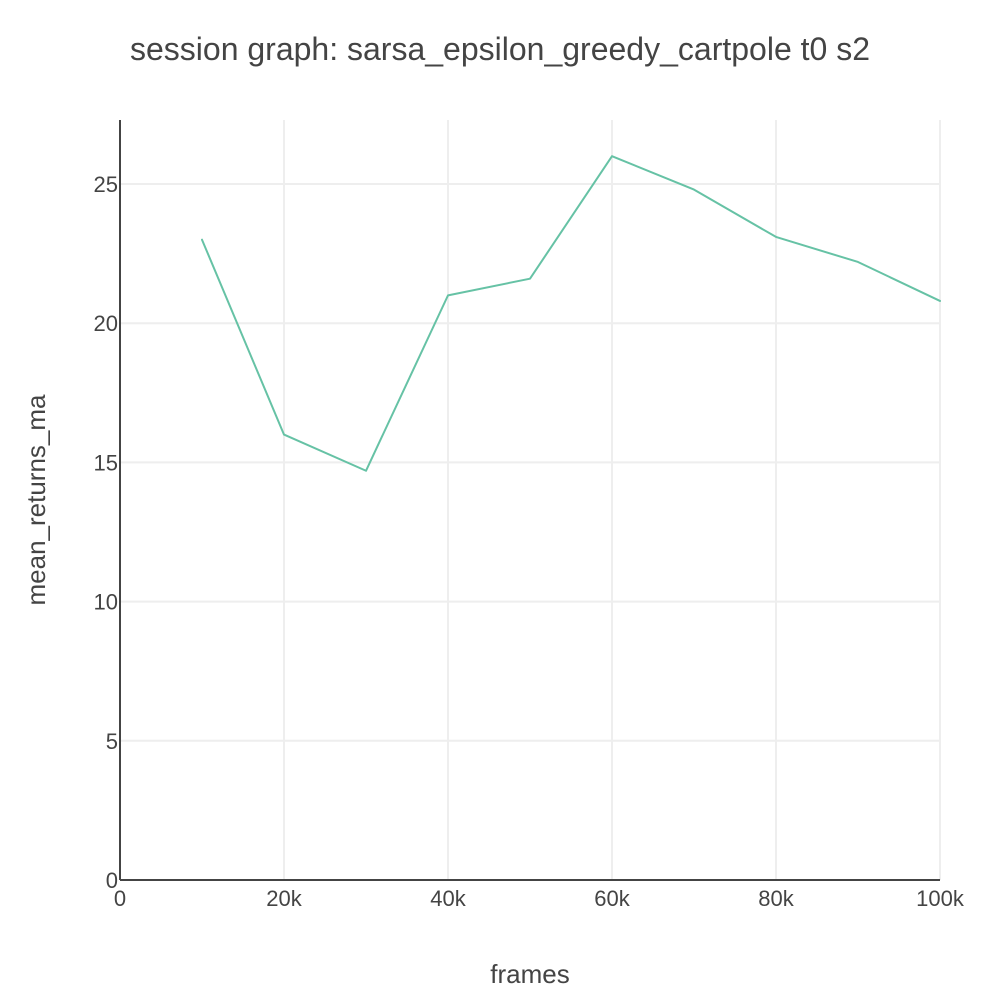 The width and height of the screenshot is (1000, 1000). What do you see at coordinates (106, 602) in the screenshot?
I see `y-tick-label: 10` at bounding box center [106, 602].